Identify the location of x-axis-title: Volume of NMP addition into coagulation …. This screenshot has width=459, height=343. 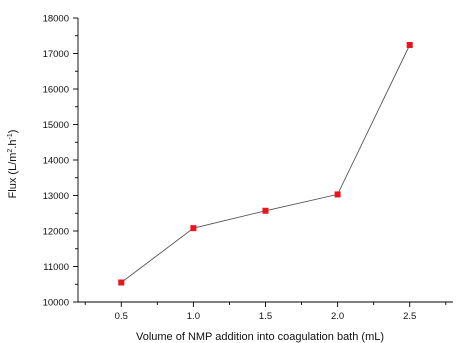
(260, 337).